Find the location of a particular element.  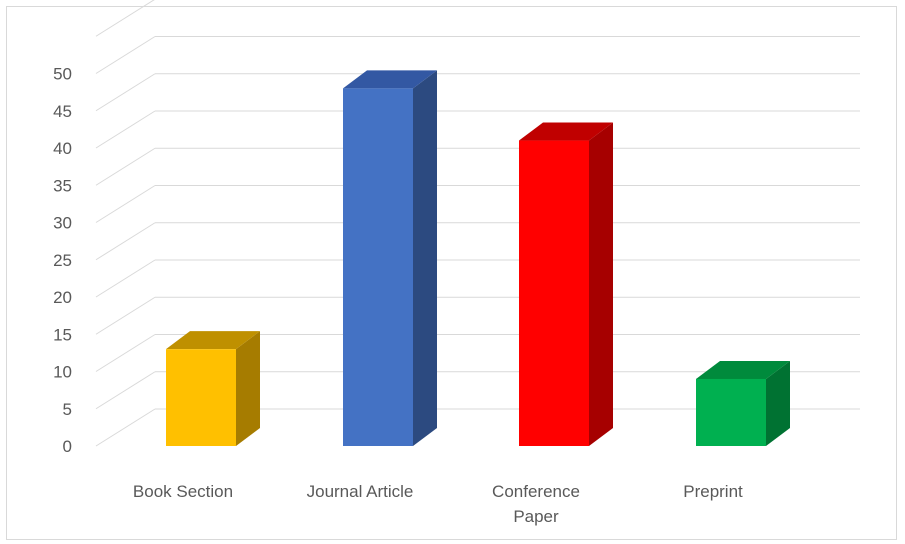

y-tick-label: 25 is located at coordinates (62, 260).